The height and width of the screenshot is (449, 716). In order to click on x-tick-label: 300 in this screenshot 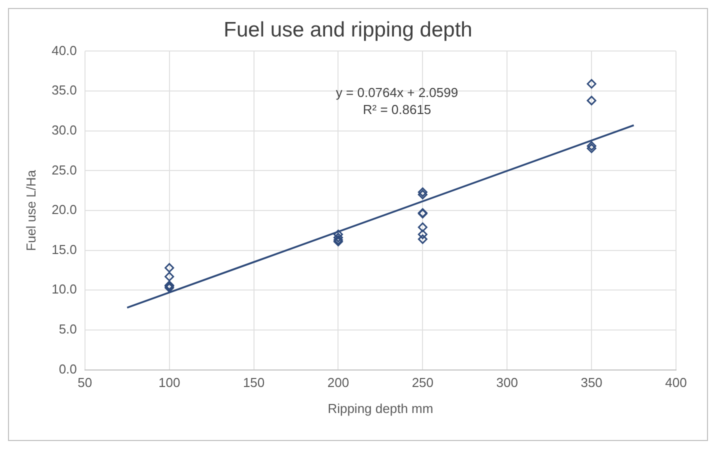, I will do `click(507, 382)`.